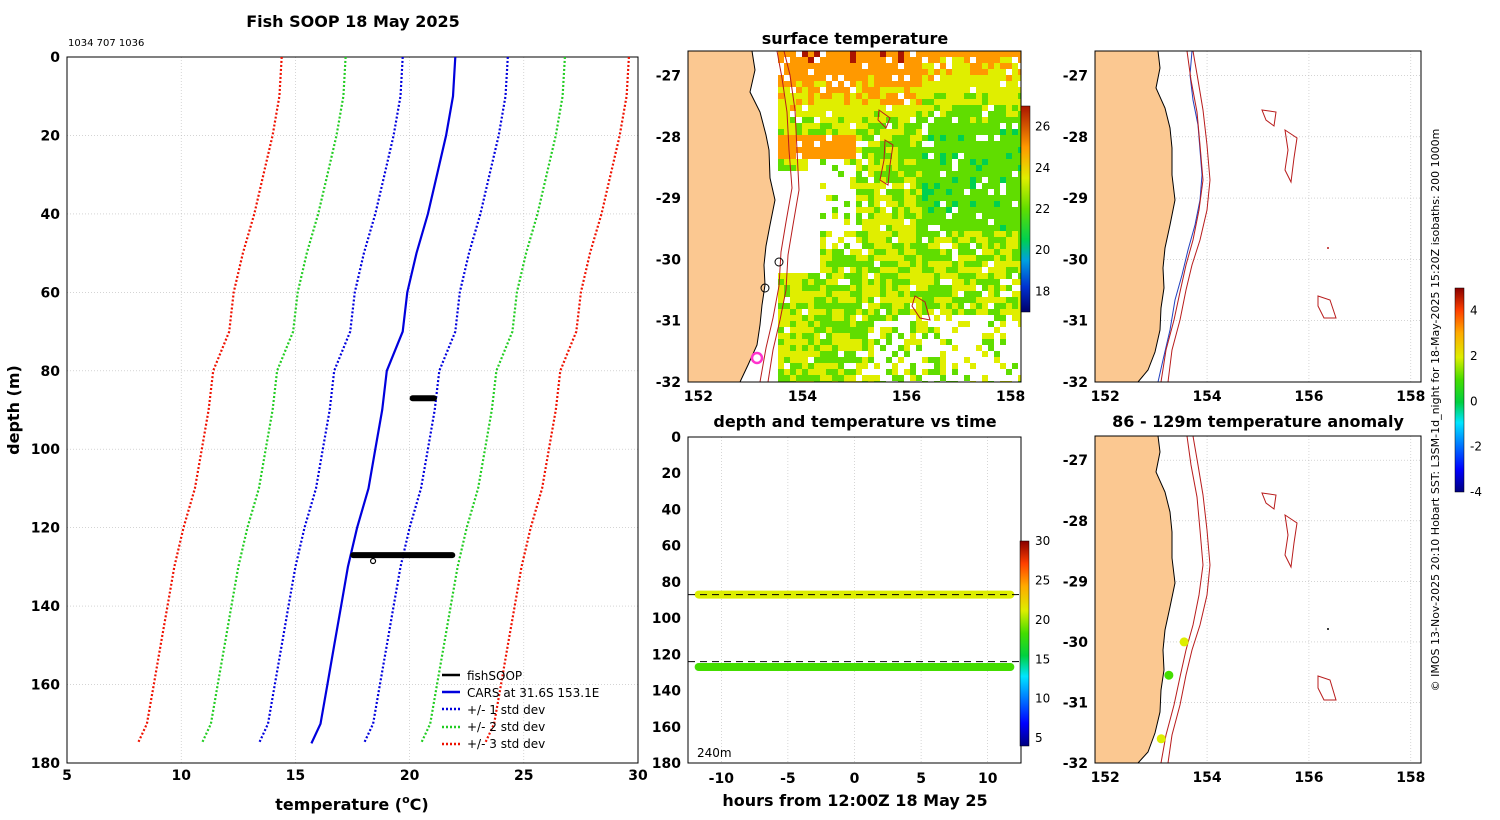  I want to click on anom-land, so click(1135, 599).